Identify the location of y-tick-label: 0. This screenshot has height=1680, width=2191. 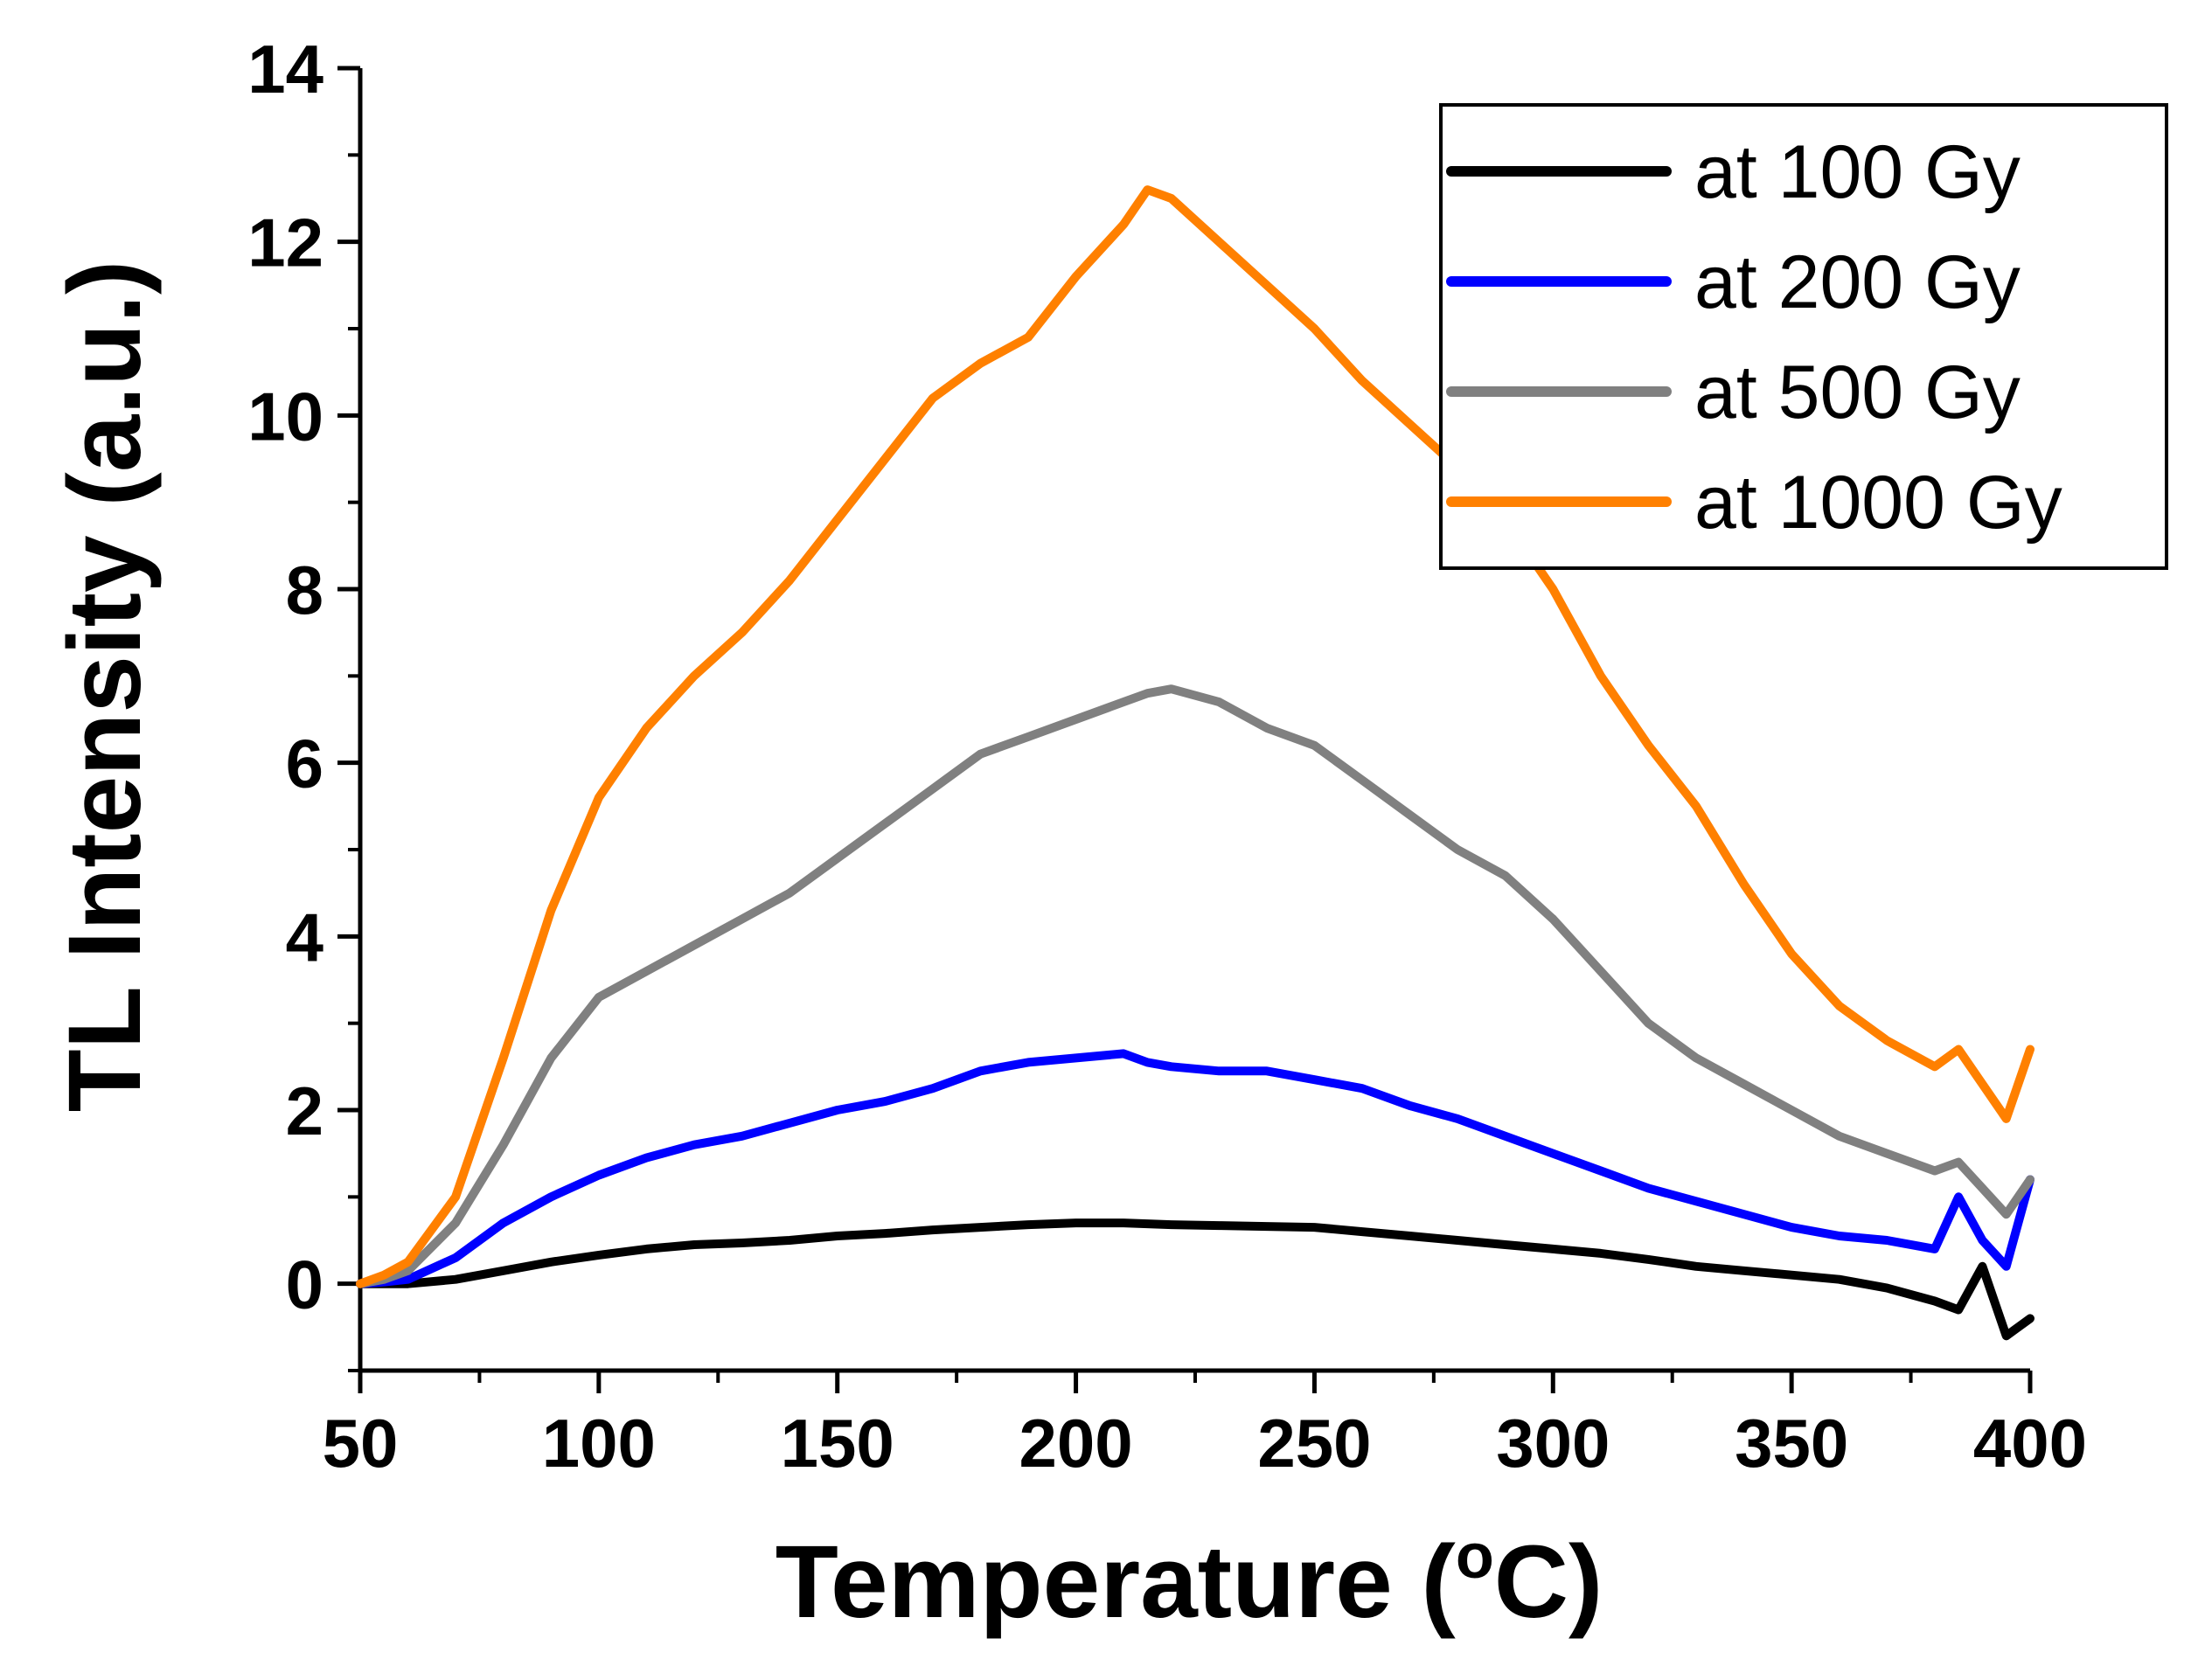
(304, 1284).